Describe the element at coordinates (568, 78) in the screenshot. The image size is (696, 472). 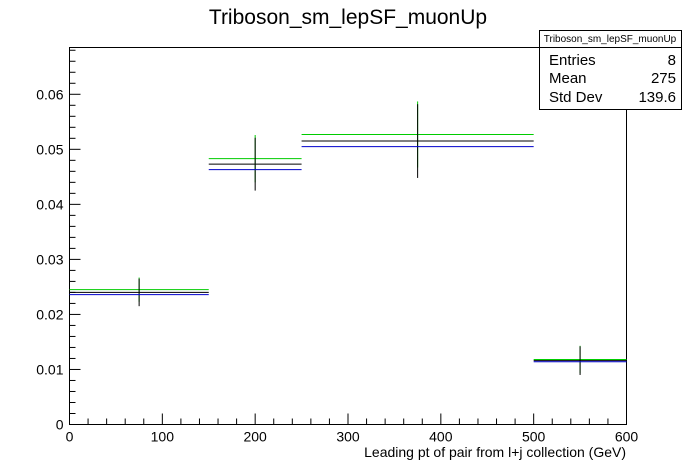
I see `stats-mean-label: Mean` at that location.